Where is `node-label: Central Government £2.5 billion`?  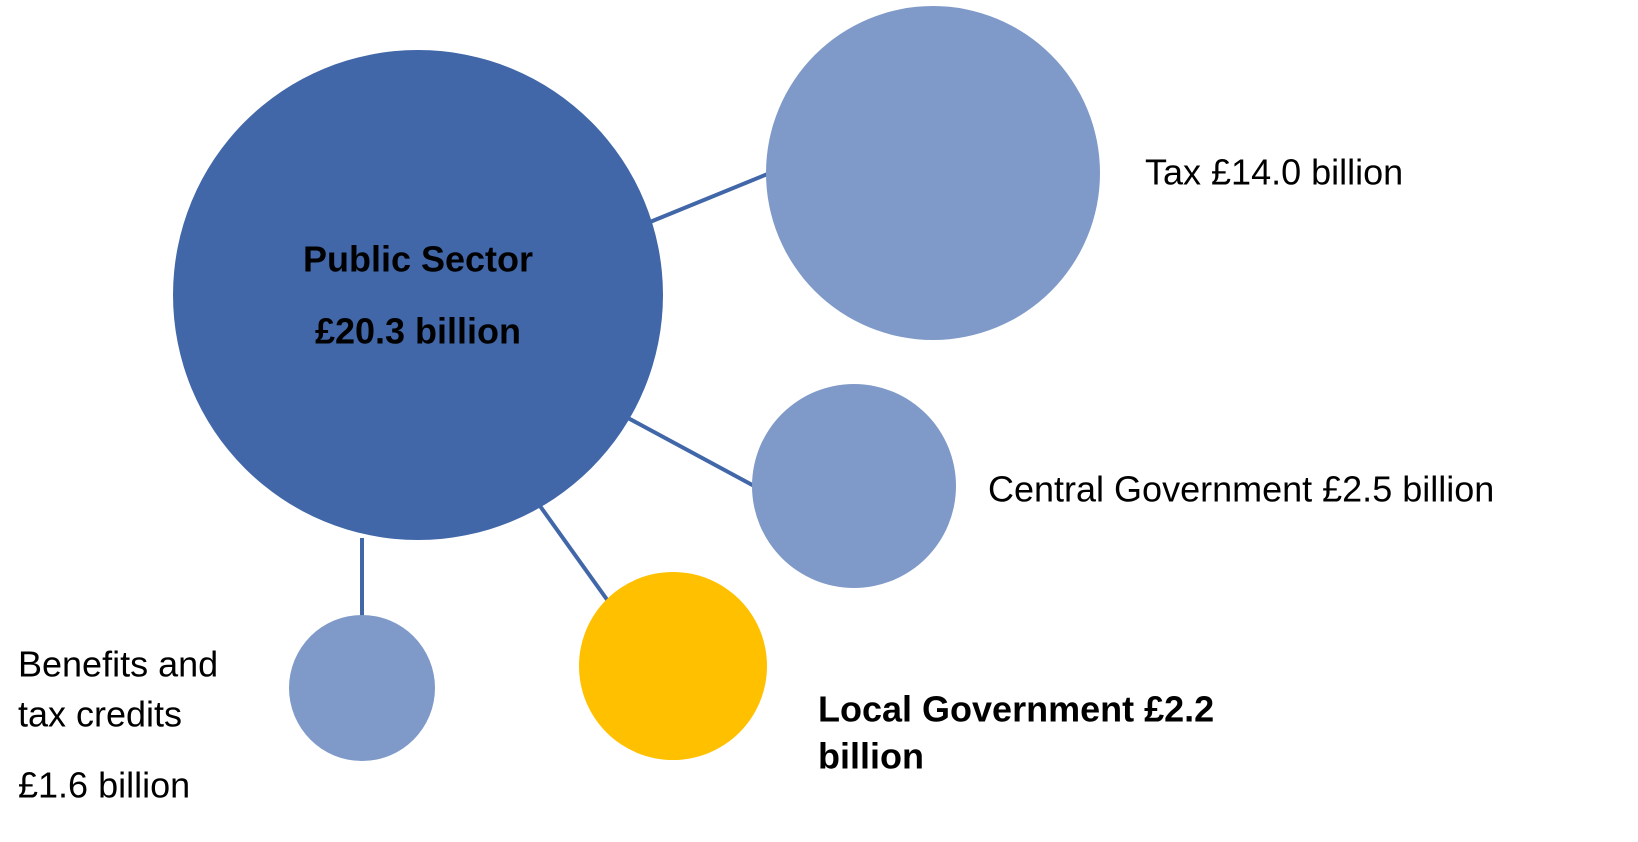
node-label: Central Government £2.5 billion is located at coordinates (1241, 489).